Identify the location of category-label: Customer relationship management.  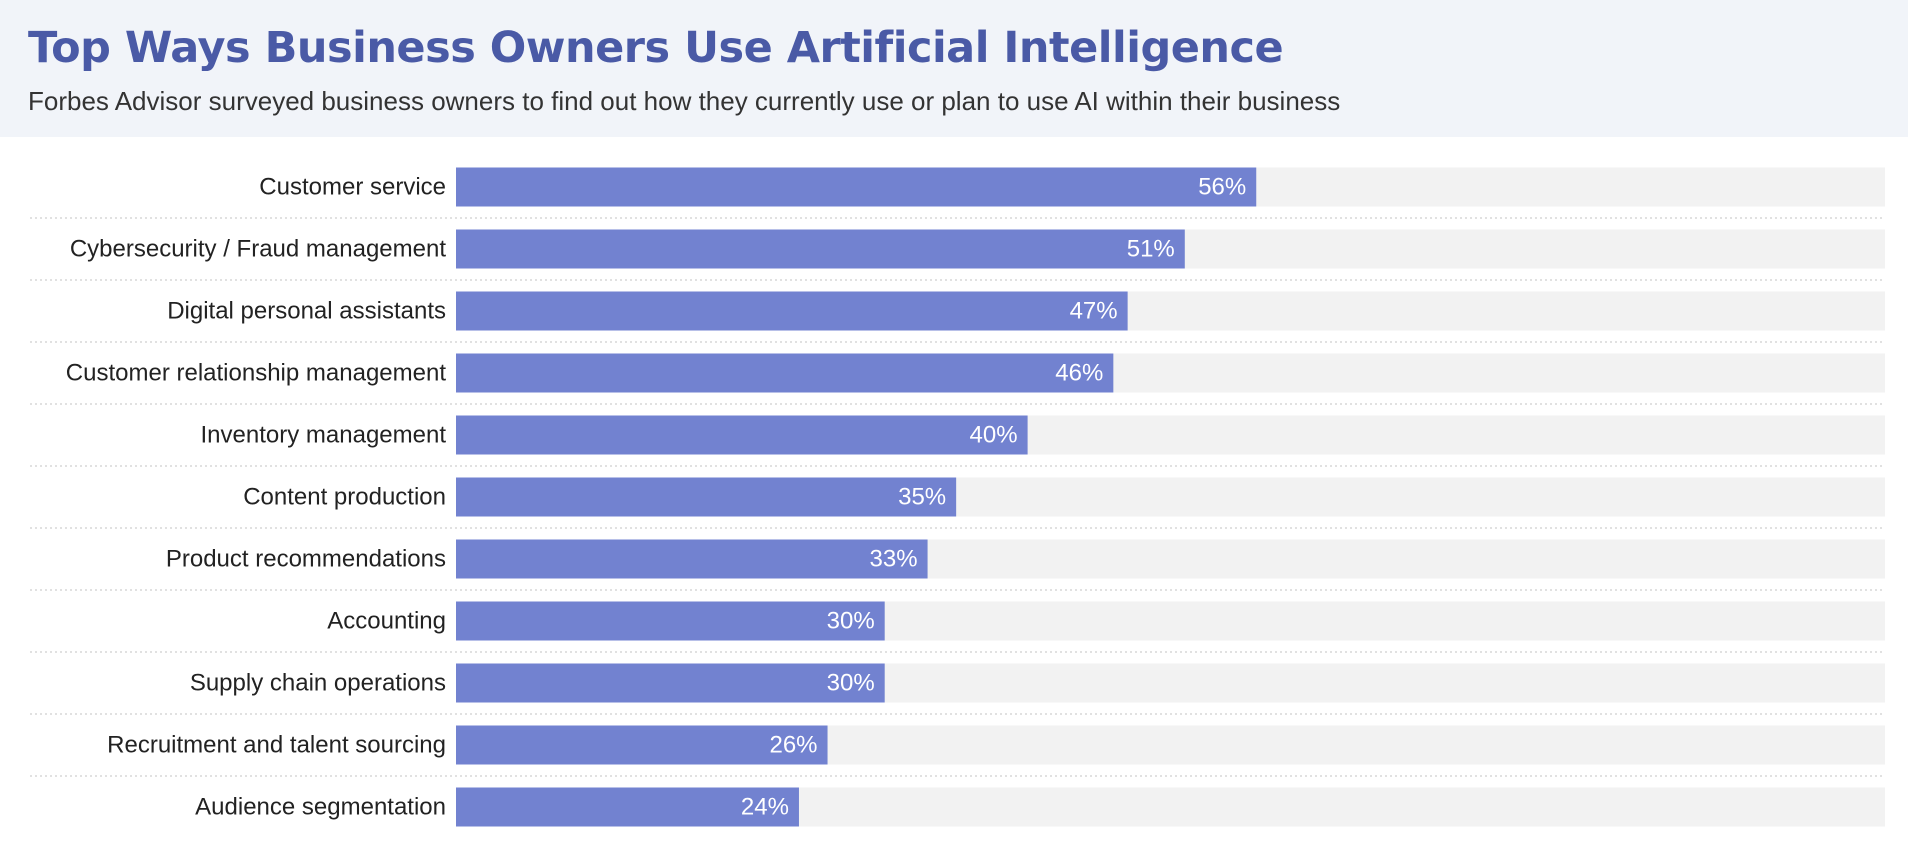
(256, 372).